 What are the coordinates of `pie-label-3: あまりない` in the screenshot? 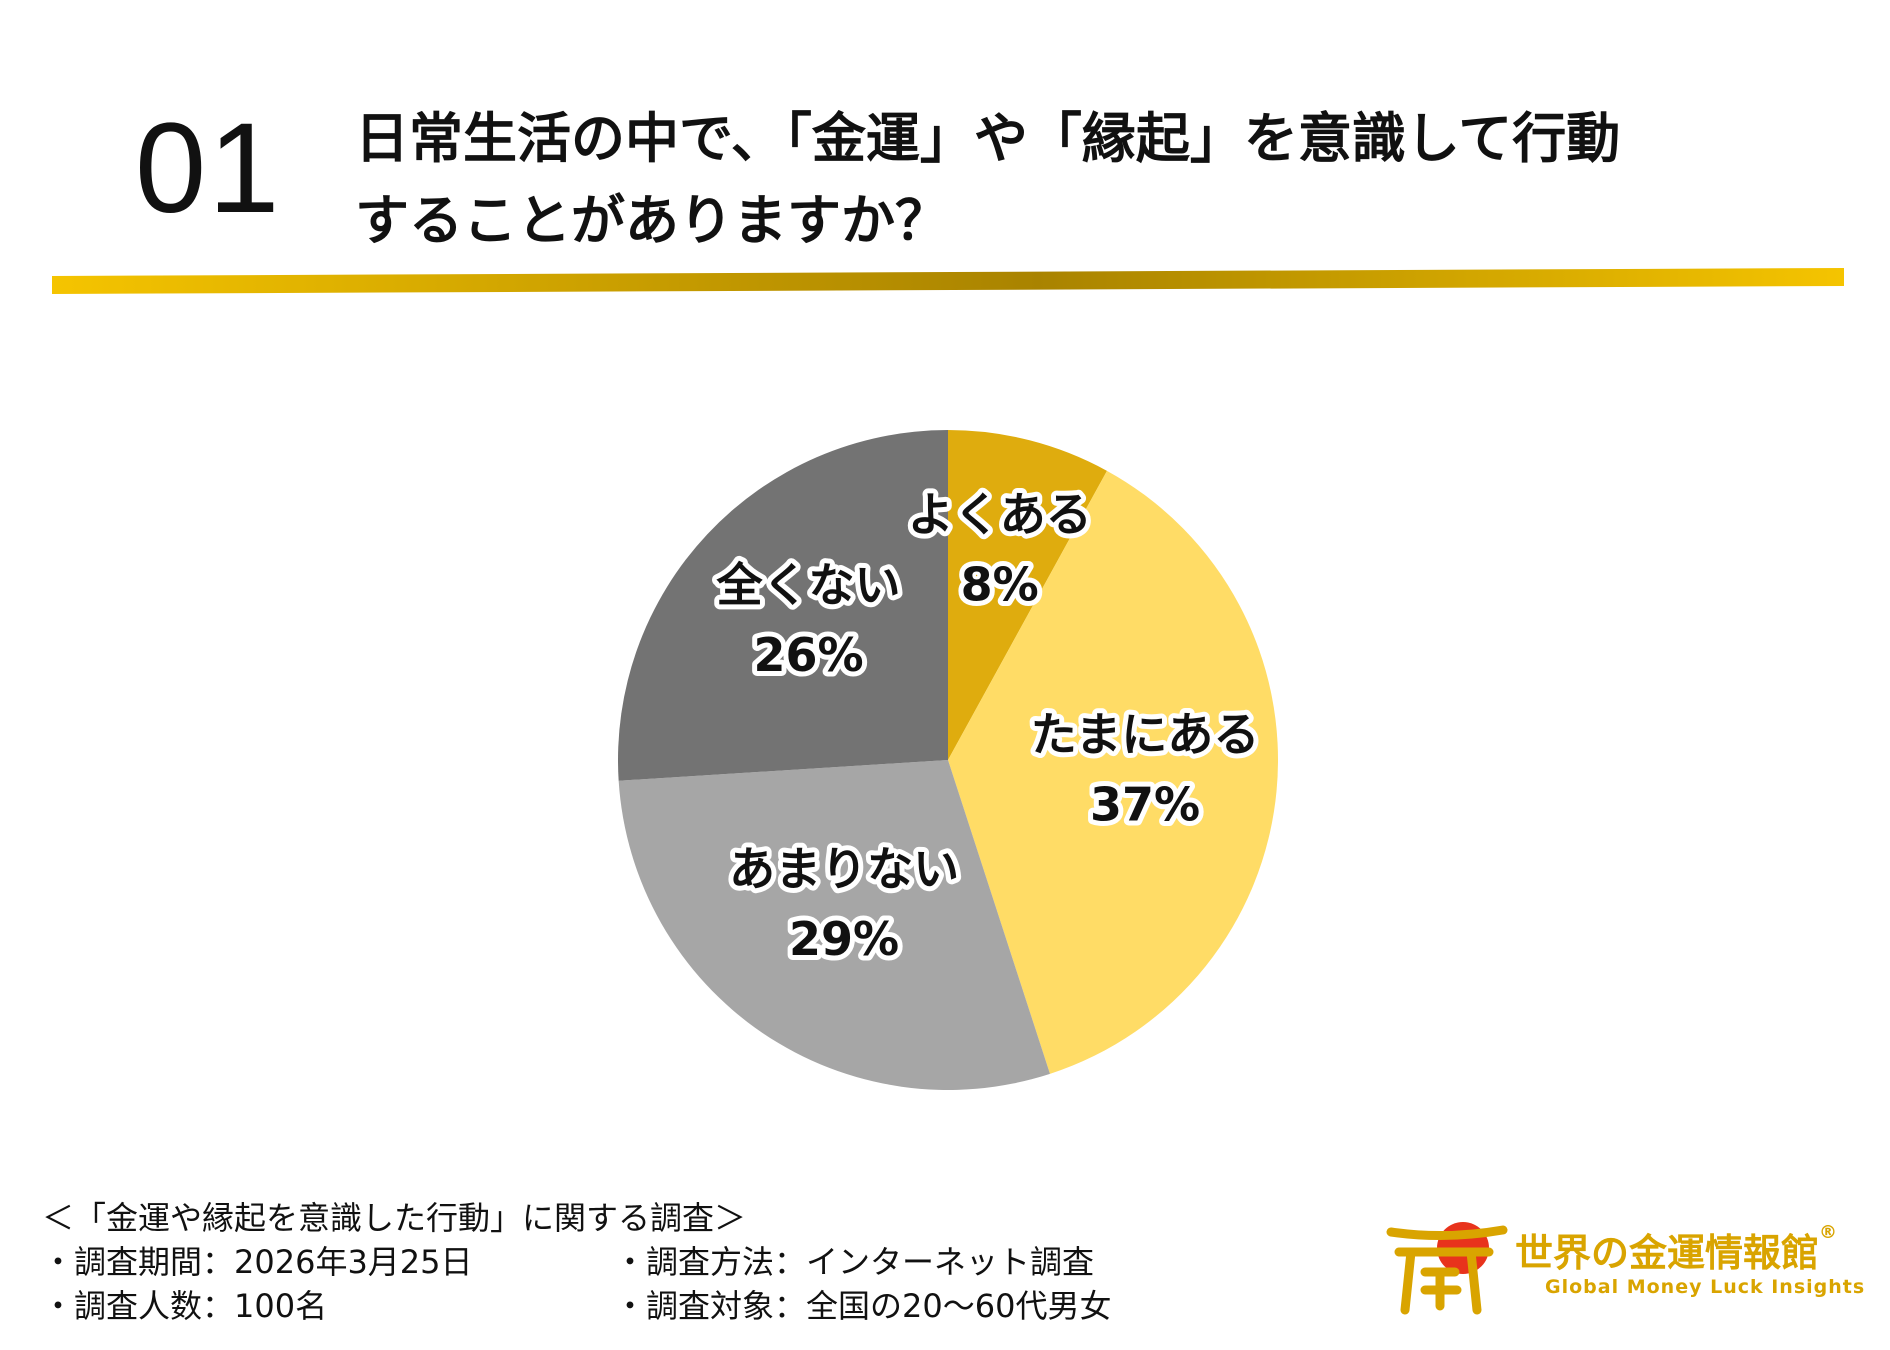 It's located at (844, 869).